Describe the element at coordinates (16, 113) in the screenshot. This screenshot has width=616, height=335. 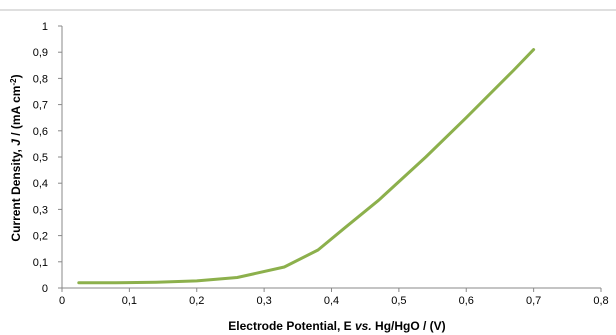
I see `y-axis-title-suffix: / (mA cm` at that location.